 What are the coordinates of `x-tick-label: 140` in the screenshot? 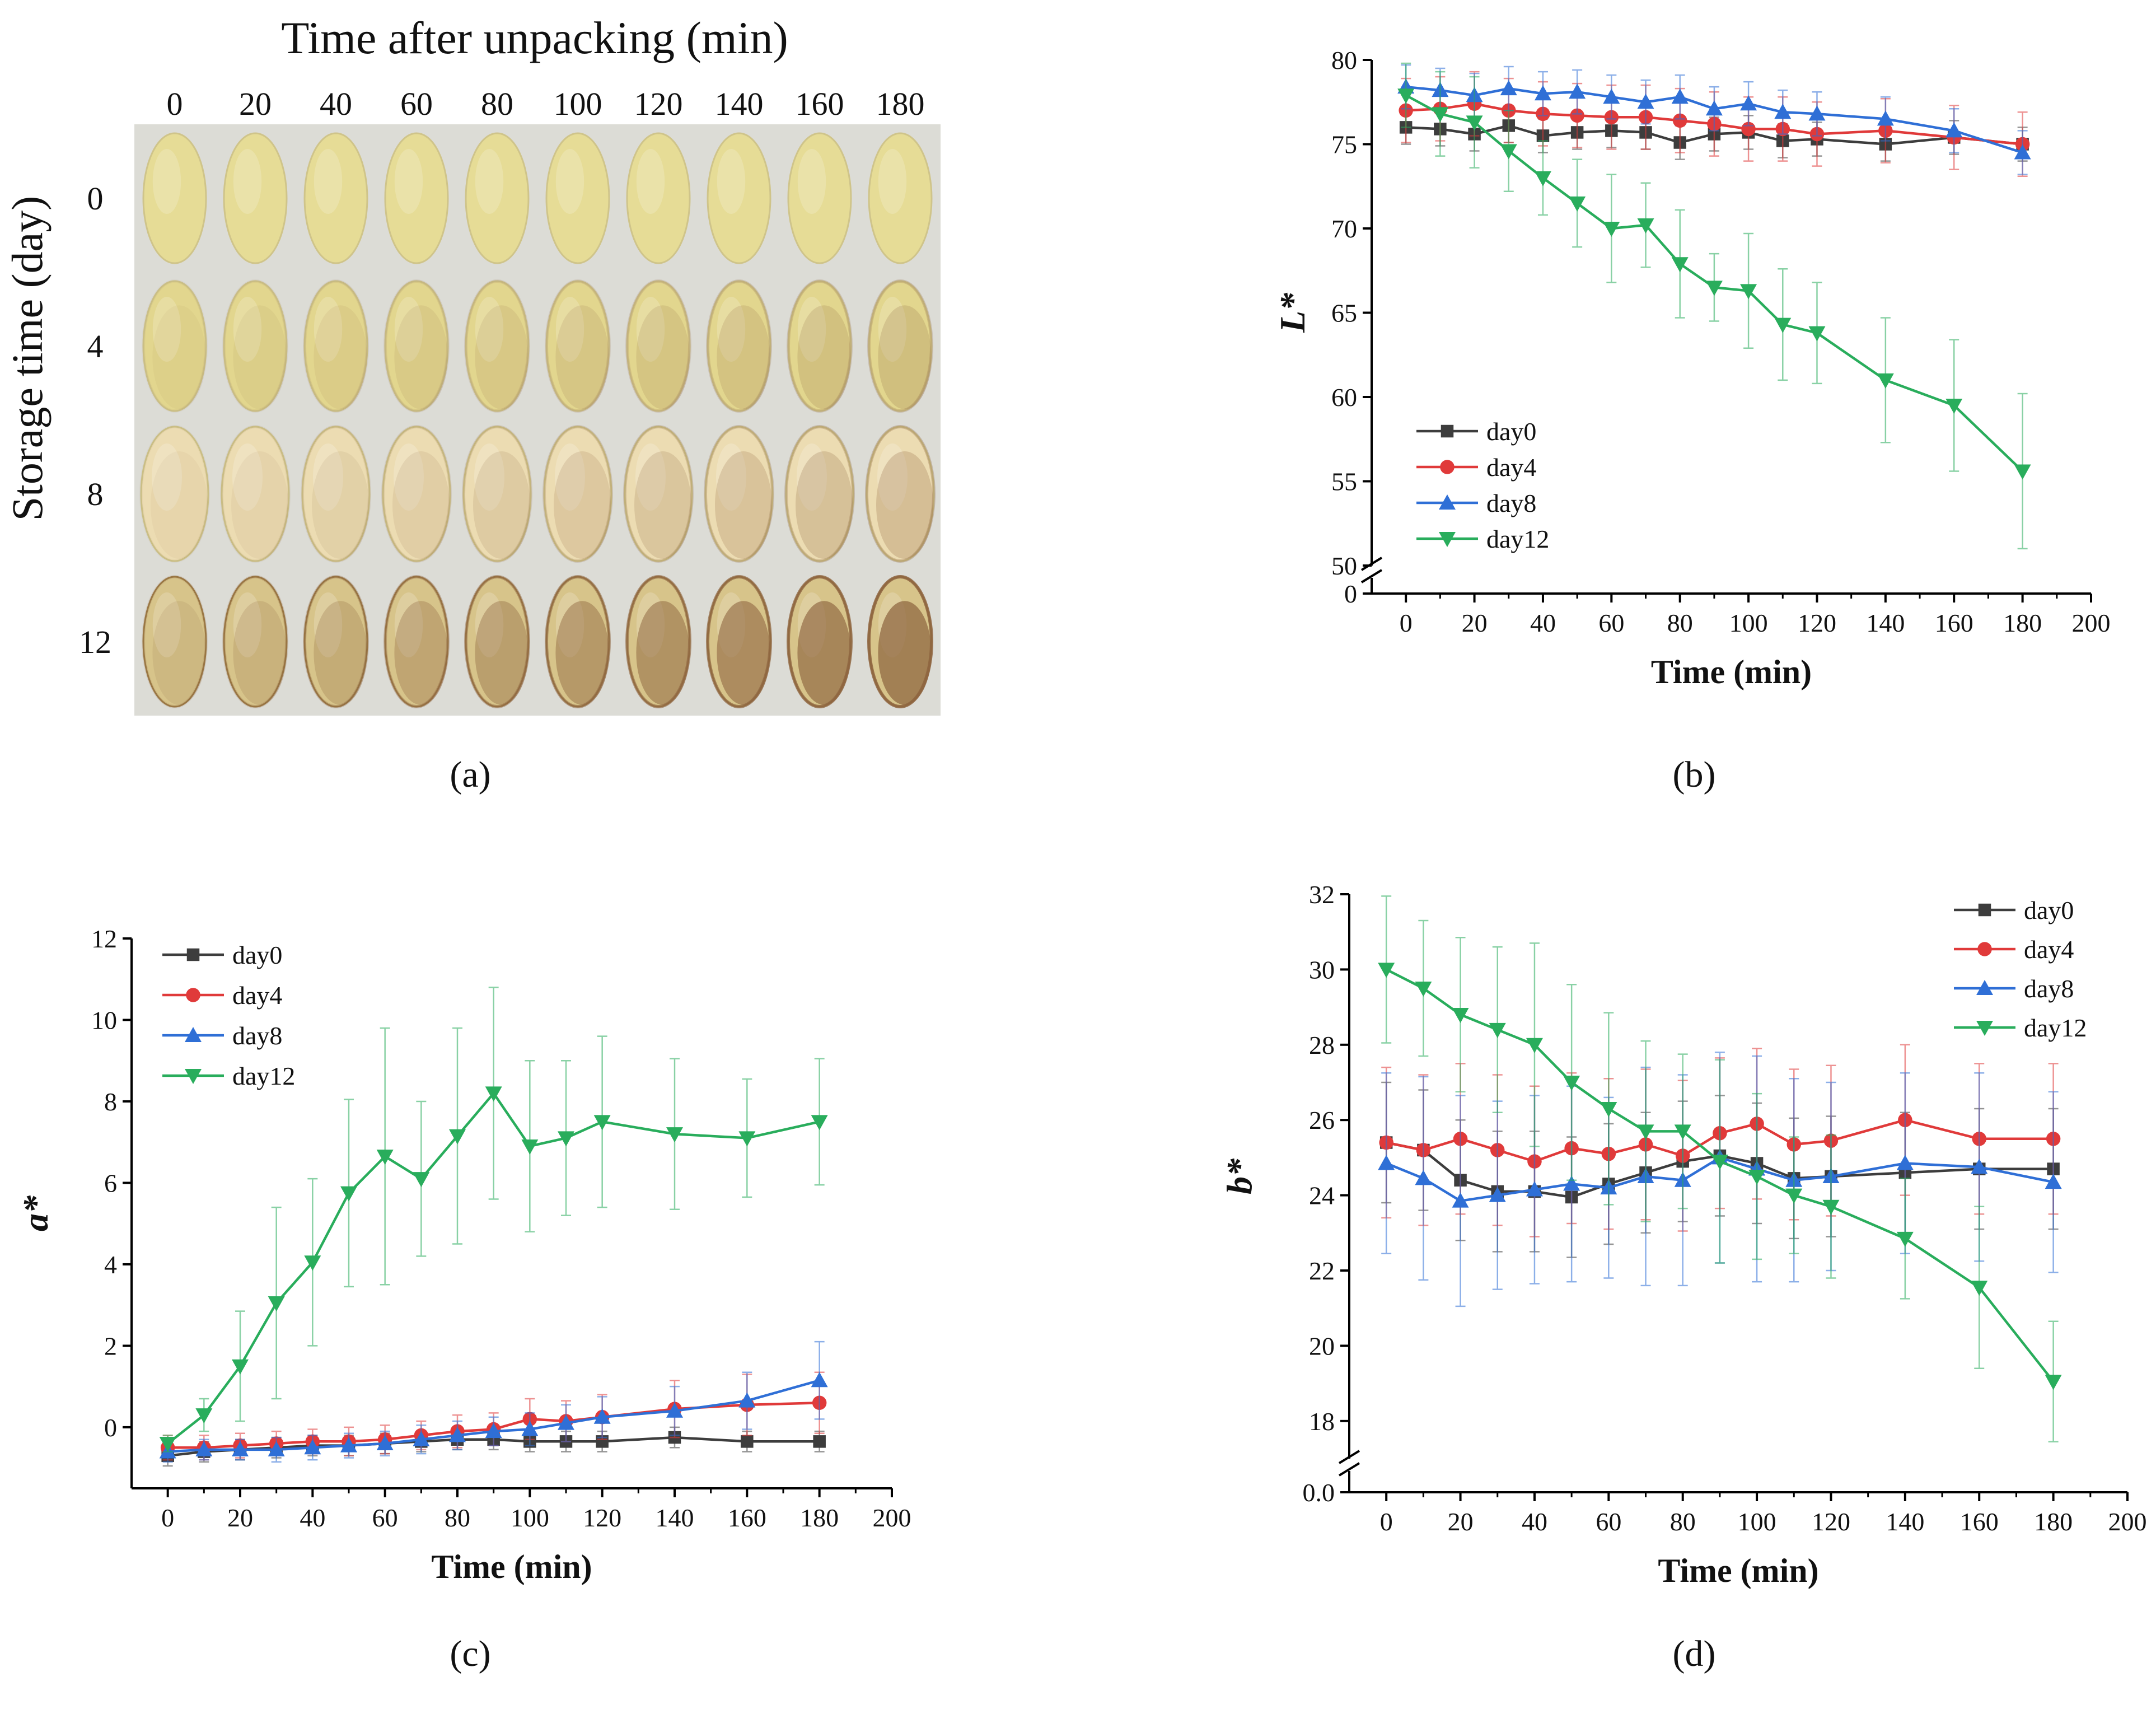 It's located at (675, 1517).